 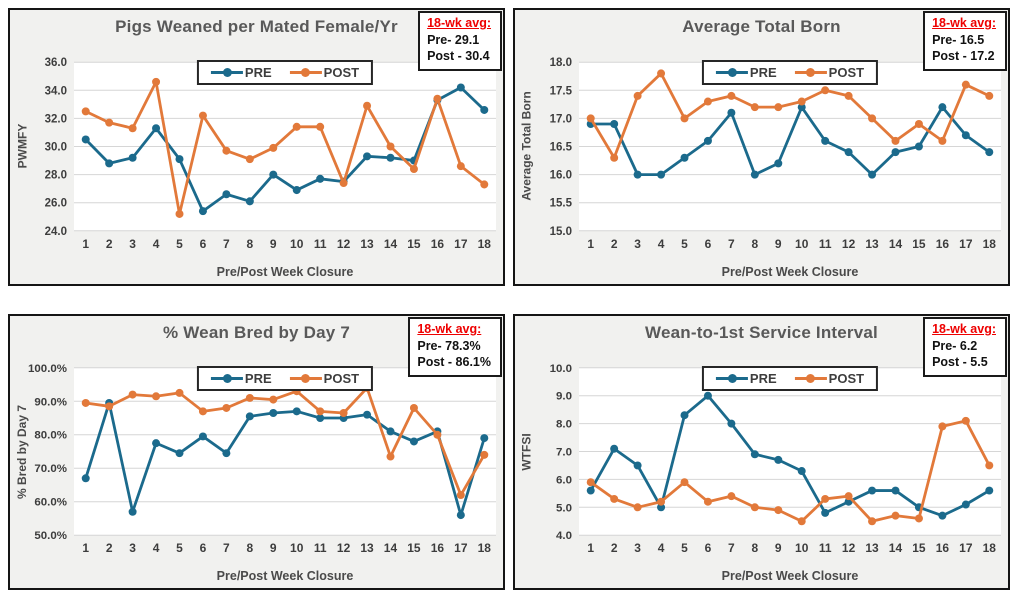 I want to click on svg-text: 4.0, so click(x=564, y=536).